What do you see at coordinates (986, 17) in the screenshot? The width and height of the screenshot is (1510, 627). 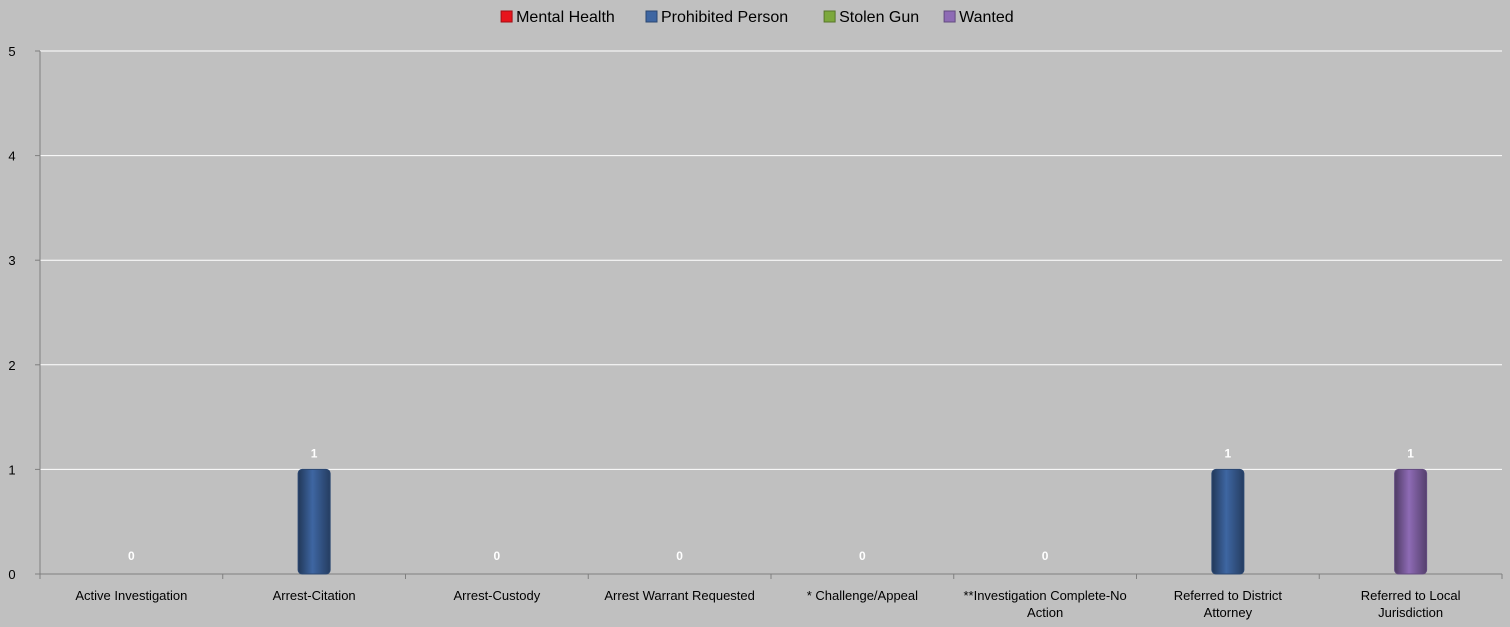 I see `legend-label-wanted: Wanted` at bounding box center [986, 17].